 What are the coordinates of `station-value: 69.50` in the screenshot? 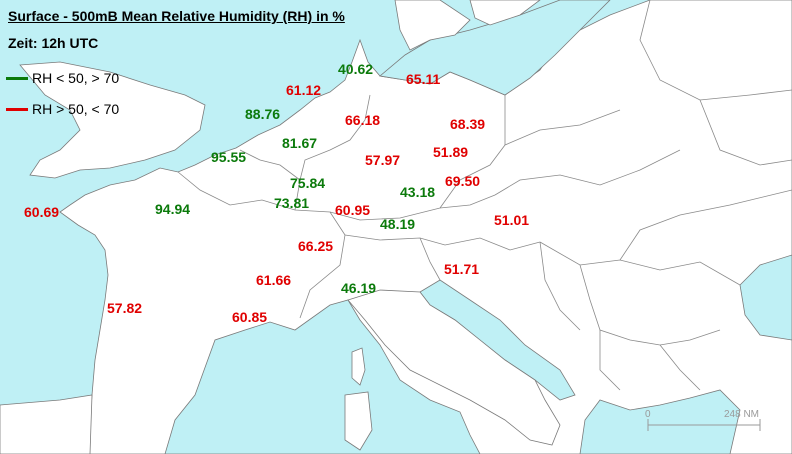 It's located at (463, 181).